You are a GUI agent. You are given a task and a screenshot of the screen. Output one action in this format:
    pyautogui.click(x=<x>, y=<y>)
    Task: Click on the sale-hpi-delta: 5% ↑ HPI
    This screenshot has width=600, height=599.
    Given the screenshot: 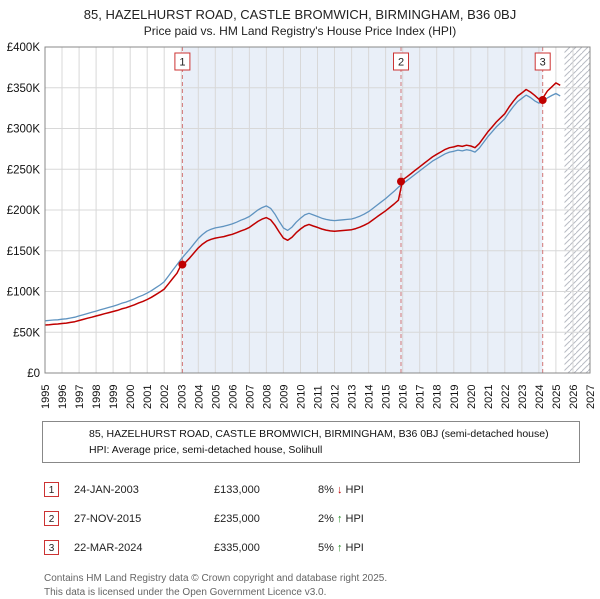 What is the action you would take?
    pyautogui.click(x=459, y=548)
    